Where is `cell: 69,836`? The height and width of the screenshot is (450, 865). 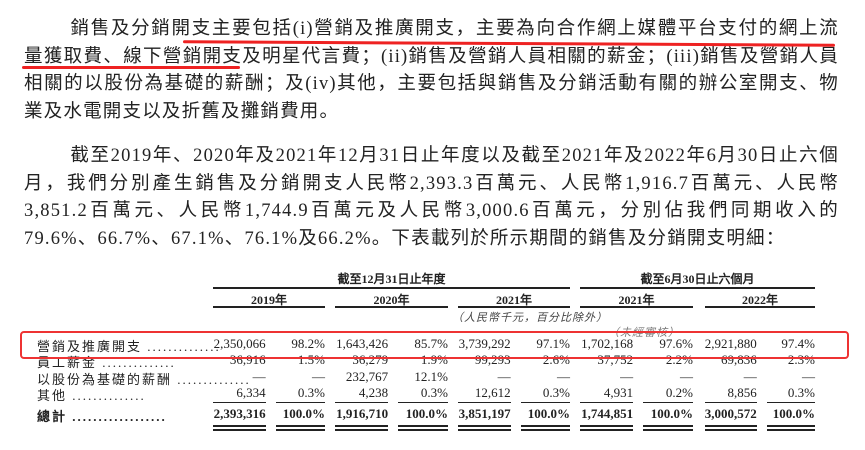 cell: 69,836 is located at coordinates (738, 359).